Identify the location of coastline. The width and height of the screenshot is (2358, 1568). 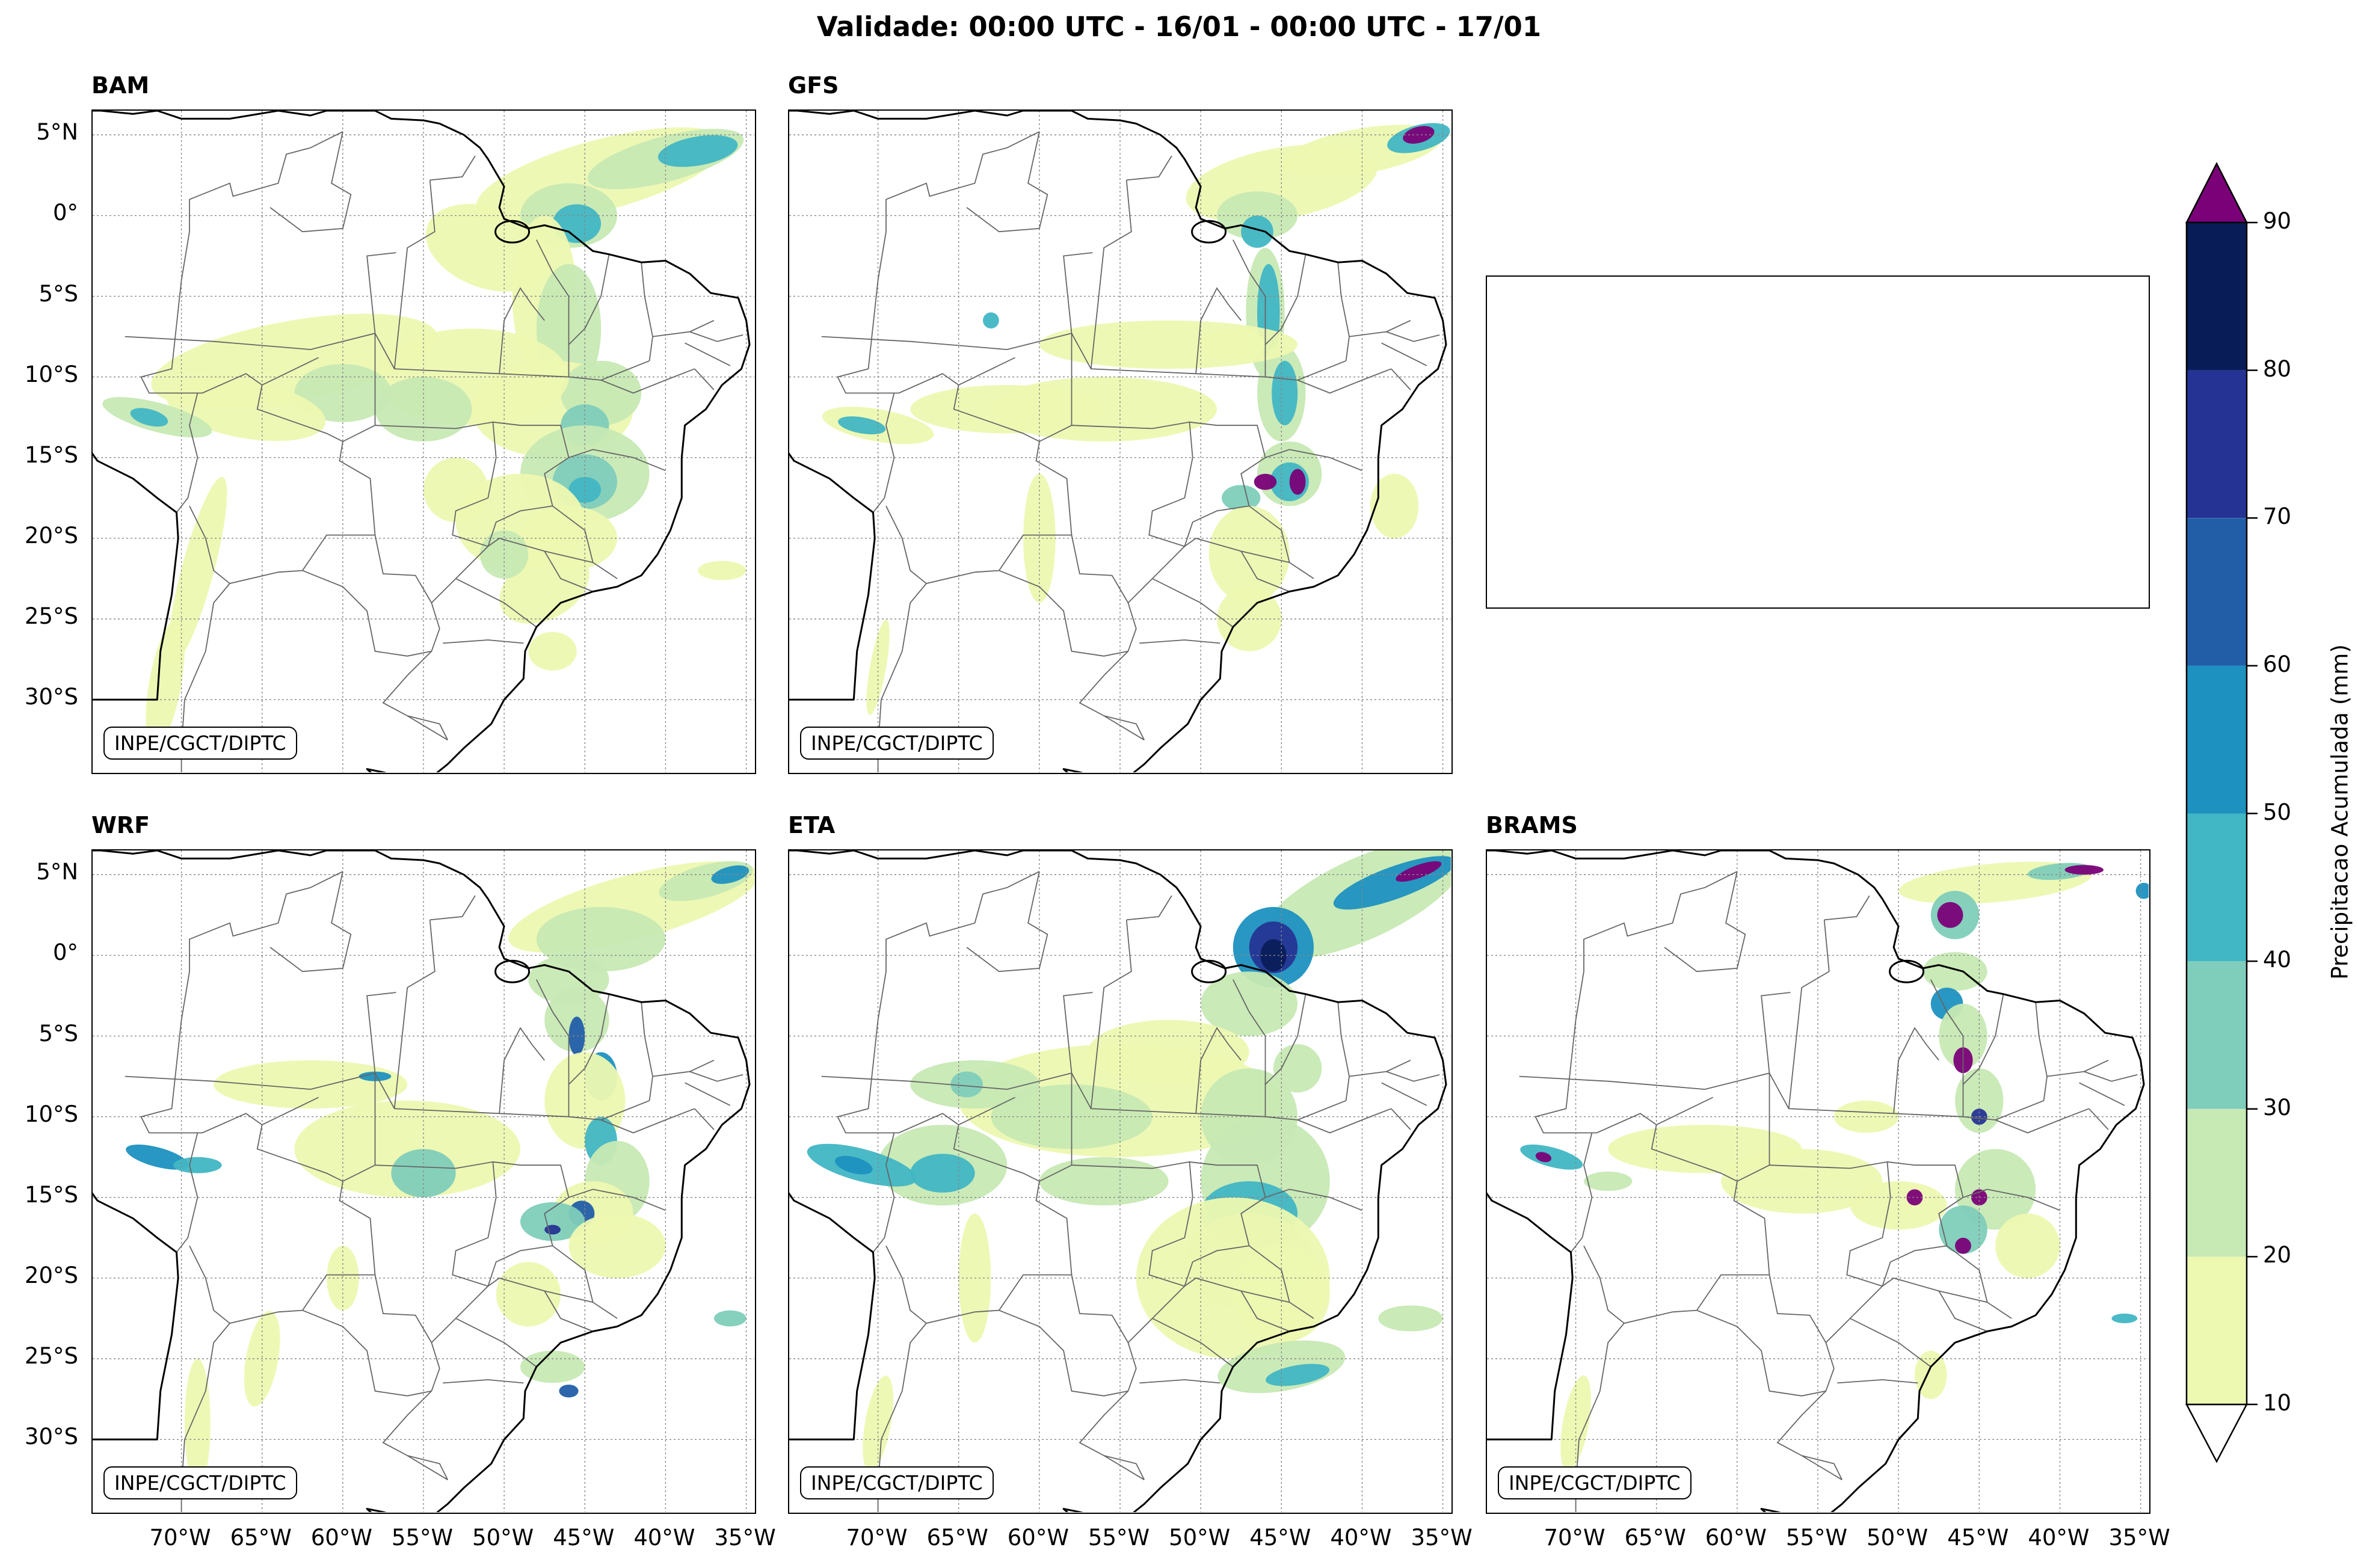
(1118, 442).